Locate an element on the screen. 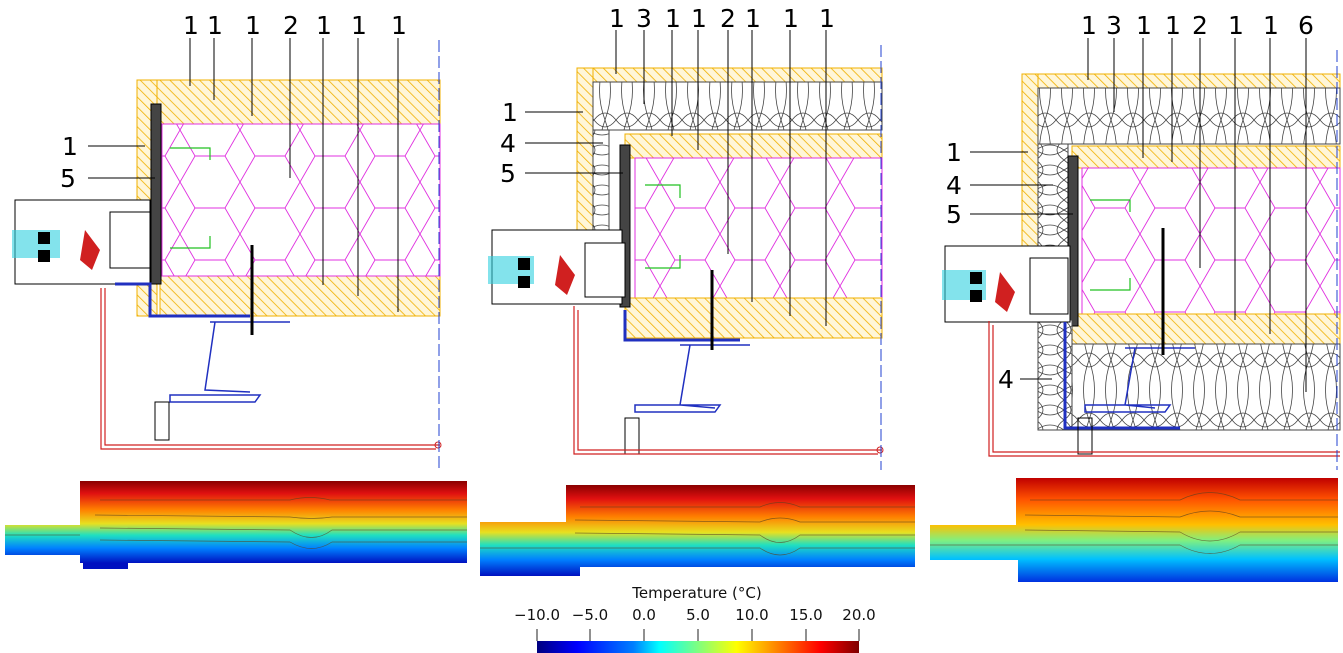 The height and width of the screenshot is (653, 1343). colorbar-tick: −10.0 is located at coordinates (537, 615).